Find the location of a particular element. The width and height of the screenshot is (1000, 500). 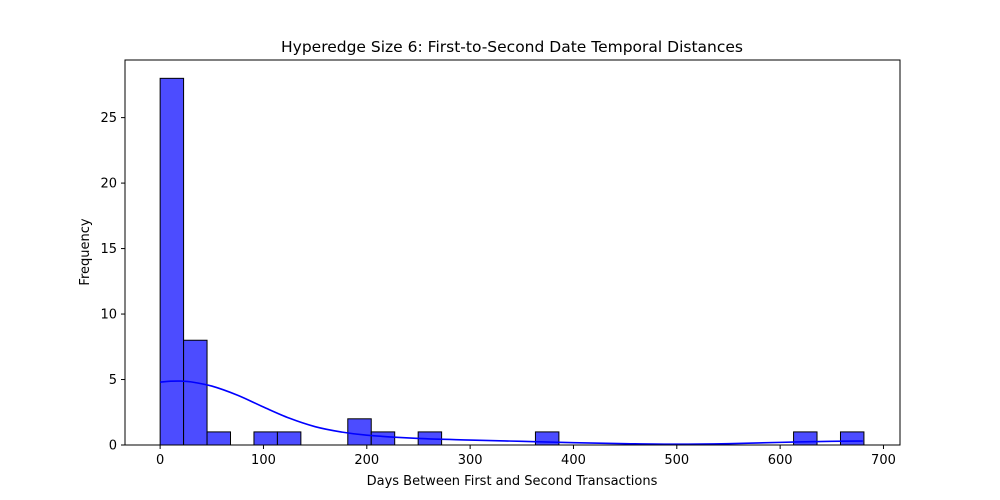

x-tick-label: 500 is located at coordinates (676, 460).